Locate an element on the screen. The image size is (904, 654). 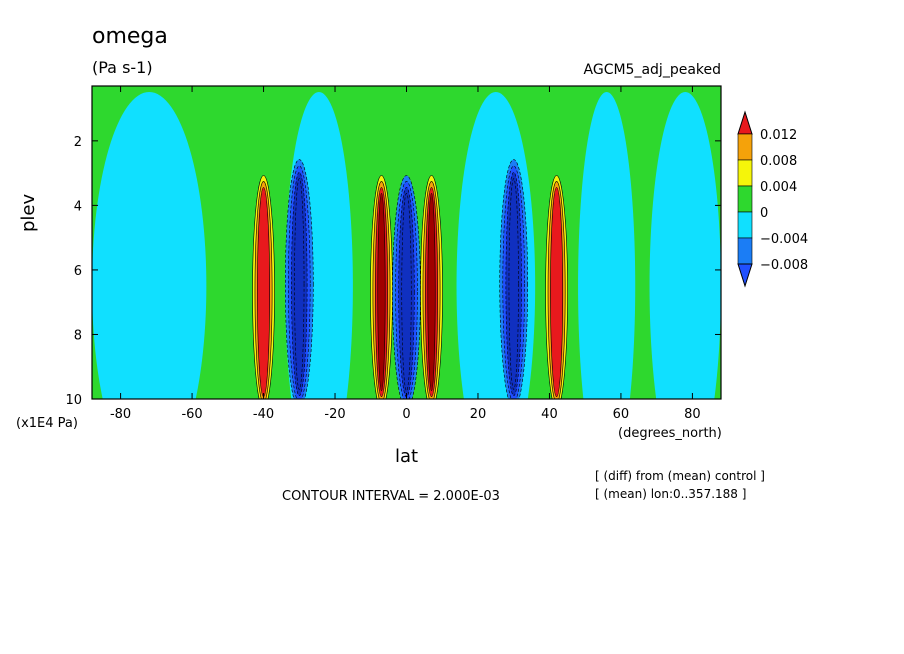
x-tick-label: -60 is located at coordinates (191, 414).